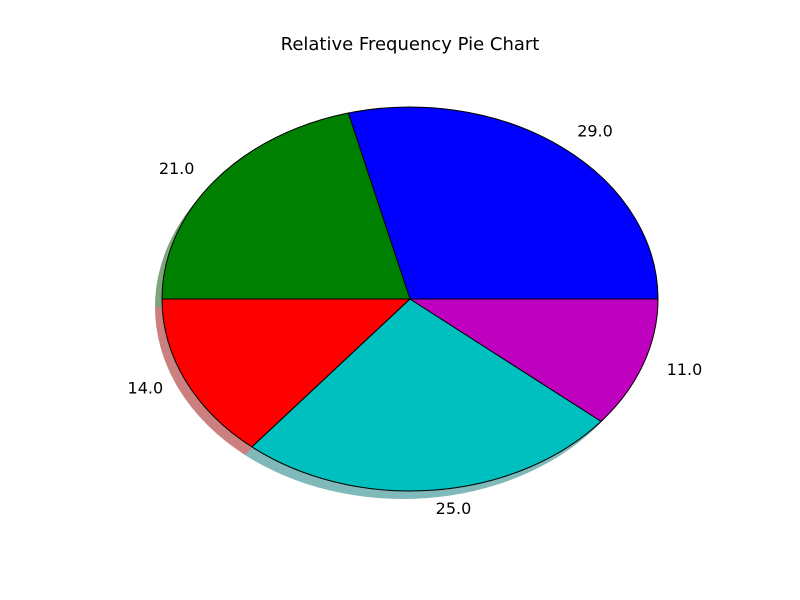  I want to click on pie-slice-label: 29.0, so click(595, 131).